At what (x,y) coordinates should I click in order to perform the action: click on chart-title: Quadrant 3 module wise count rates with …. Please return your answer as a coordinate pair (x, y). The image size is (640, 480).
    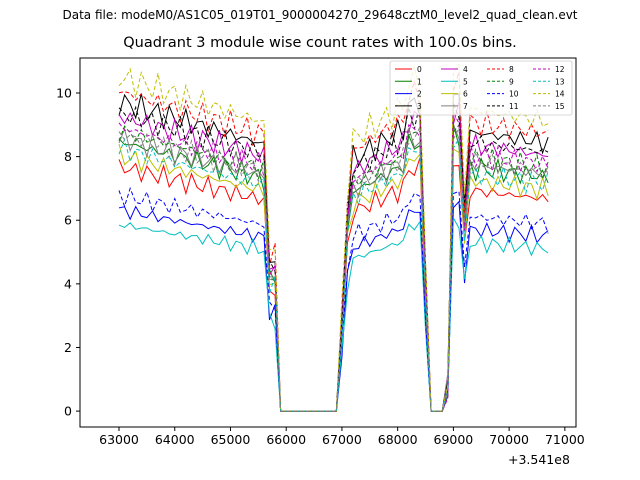
    Looking at the image, I should click on (320, 43).